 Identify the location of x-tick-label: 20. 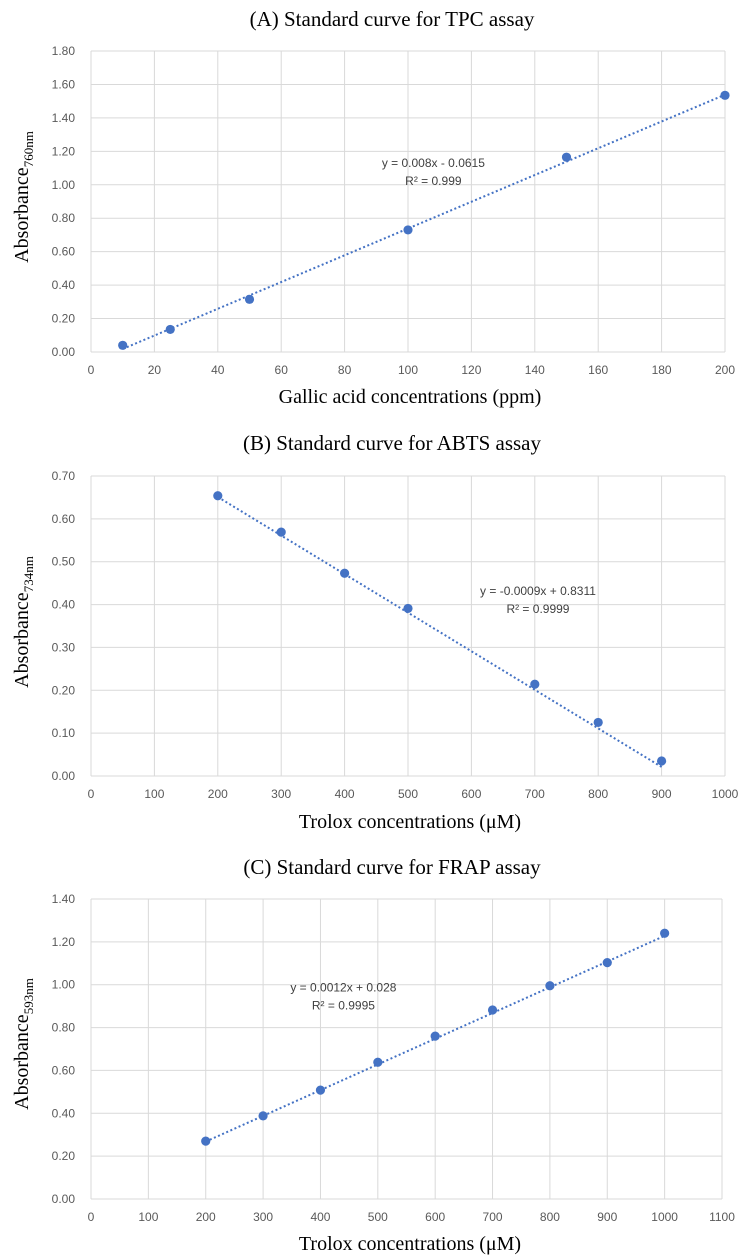
(155, 370).